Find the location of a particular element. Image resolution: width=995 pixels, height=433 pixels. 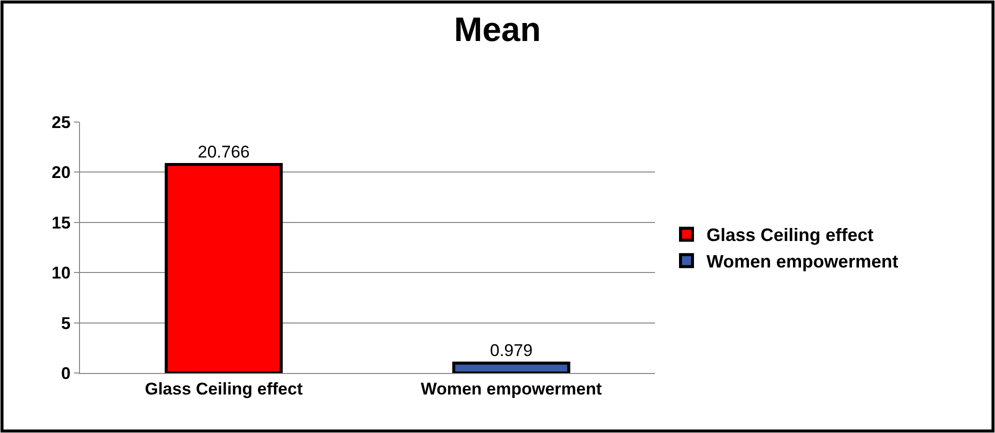

legend-label: Women empowerment is located at coordinates (802, 262).